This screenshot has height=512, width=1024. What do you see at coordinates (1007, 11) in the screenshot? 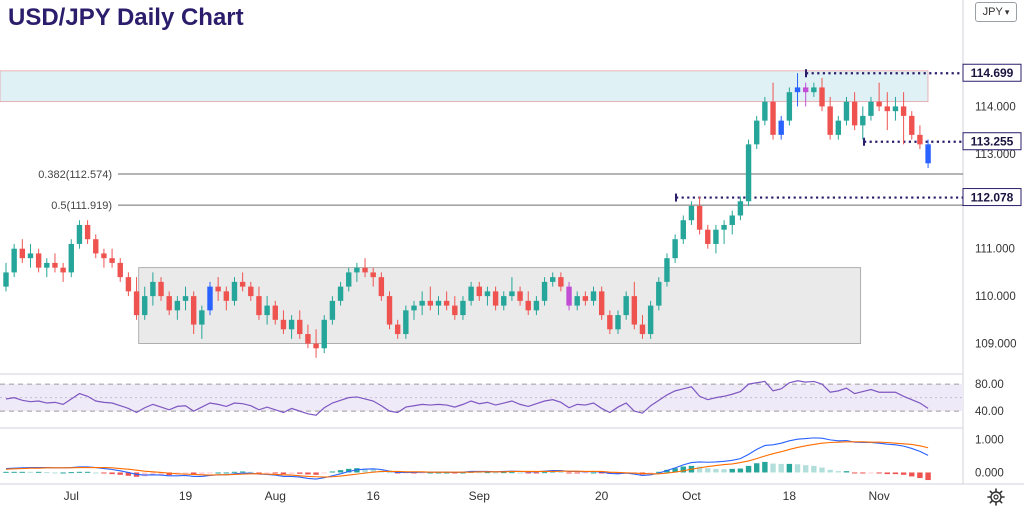
I see `chevron-down-icon: ▾` at bounding box center [1007, 11].